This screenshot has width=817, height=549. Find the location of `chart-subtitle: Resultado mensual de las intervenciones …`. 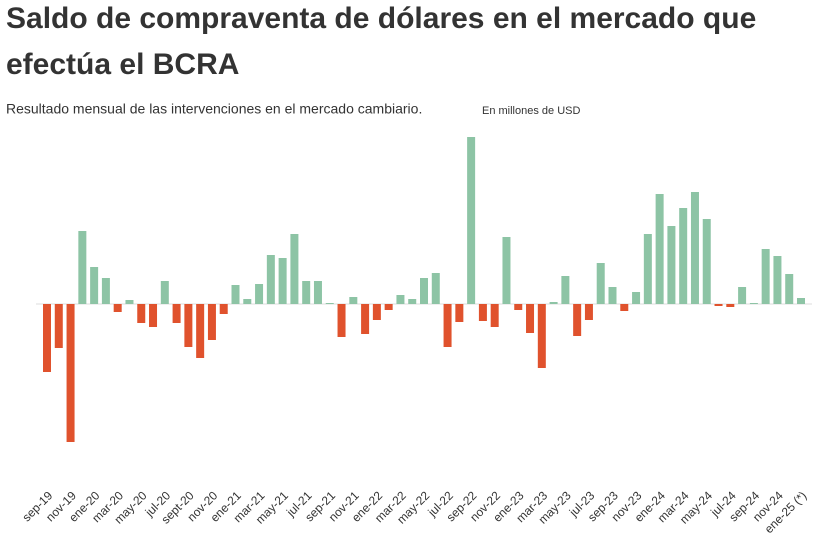

chart-subtitle: Resultado mensual de las intervenciones … is located at coordinates (214, 109).